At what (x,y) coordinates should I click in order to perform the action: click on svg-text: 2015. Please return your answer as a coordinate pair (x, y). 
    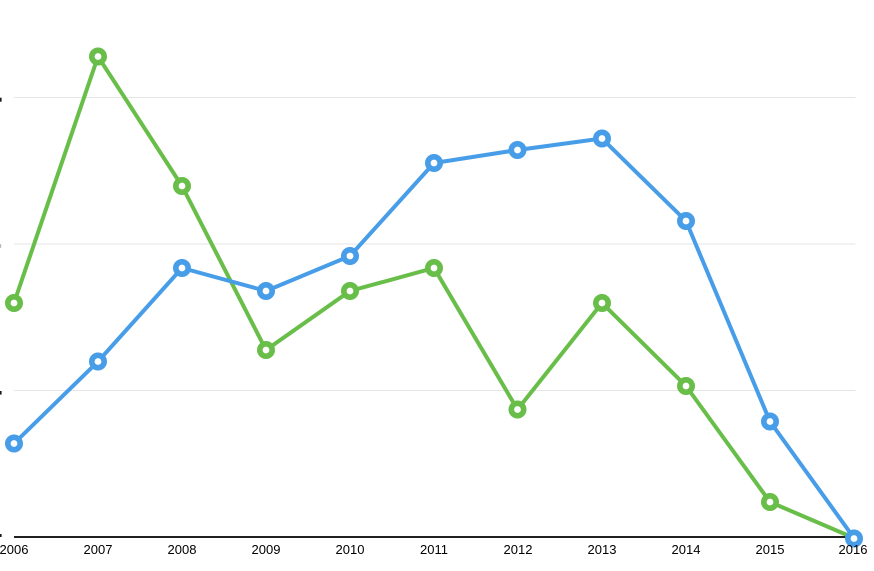
    Looking at the image, I should click on (770, 549).